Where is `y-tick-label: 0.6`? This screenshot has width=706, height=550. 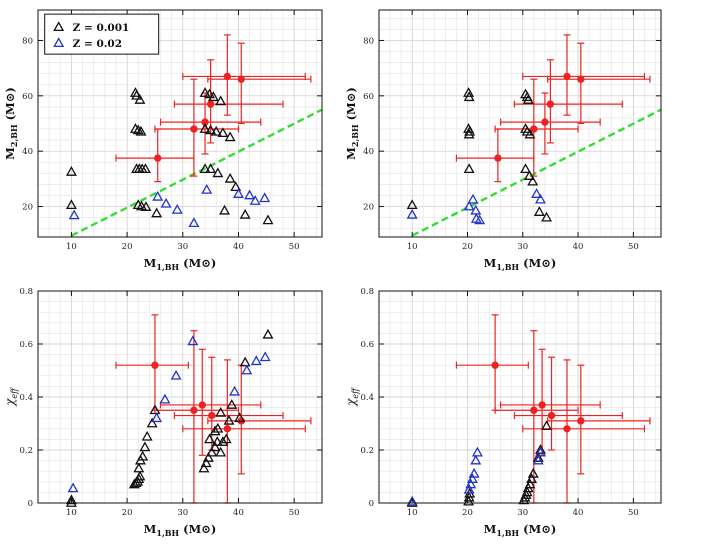
y-tick-label: 0.6 is located at coordinates (26, 345).